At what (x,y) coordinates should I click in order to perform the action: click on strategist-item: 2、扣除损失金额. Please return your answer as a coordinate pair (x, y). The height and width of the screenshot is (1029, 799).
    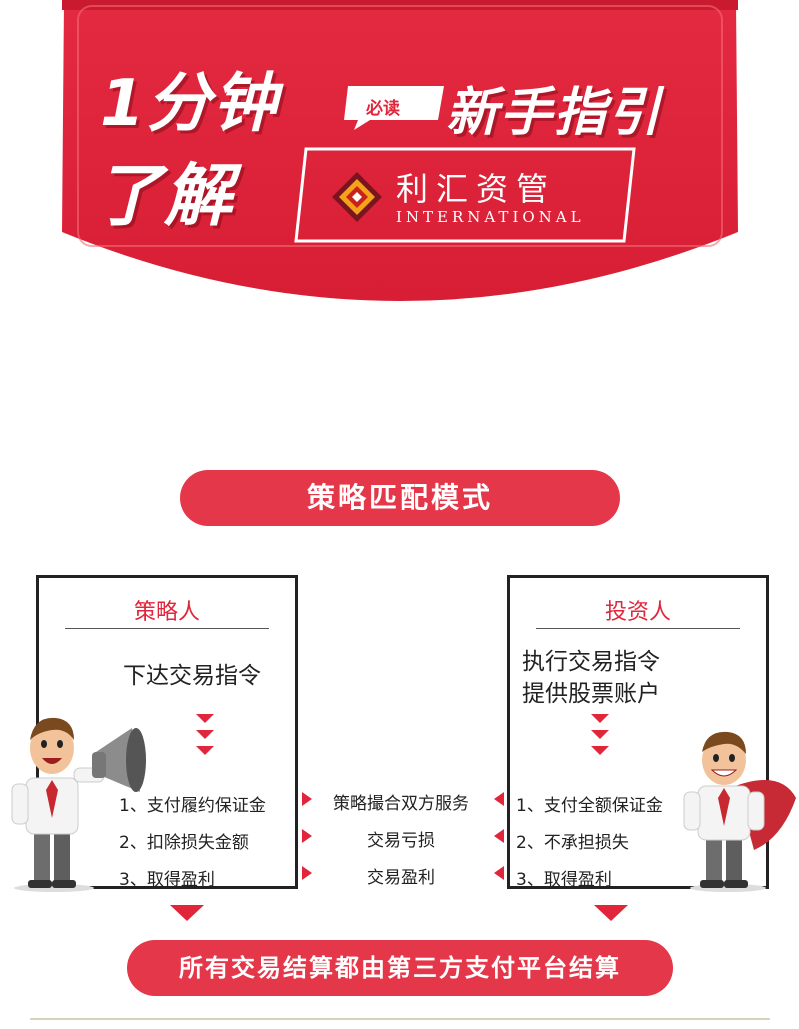
    Looking at the image, I should click on (184, 843).